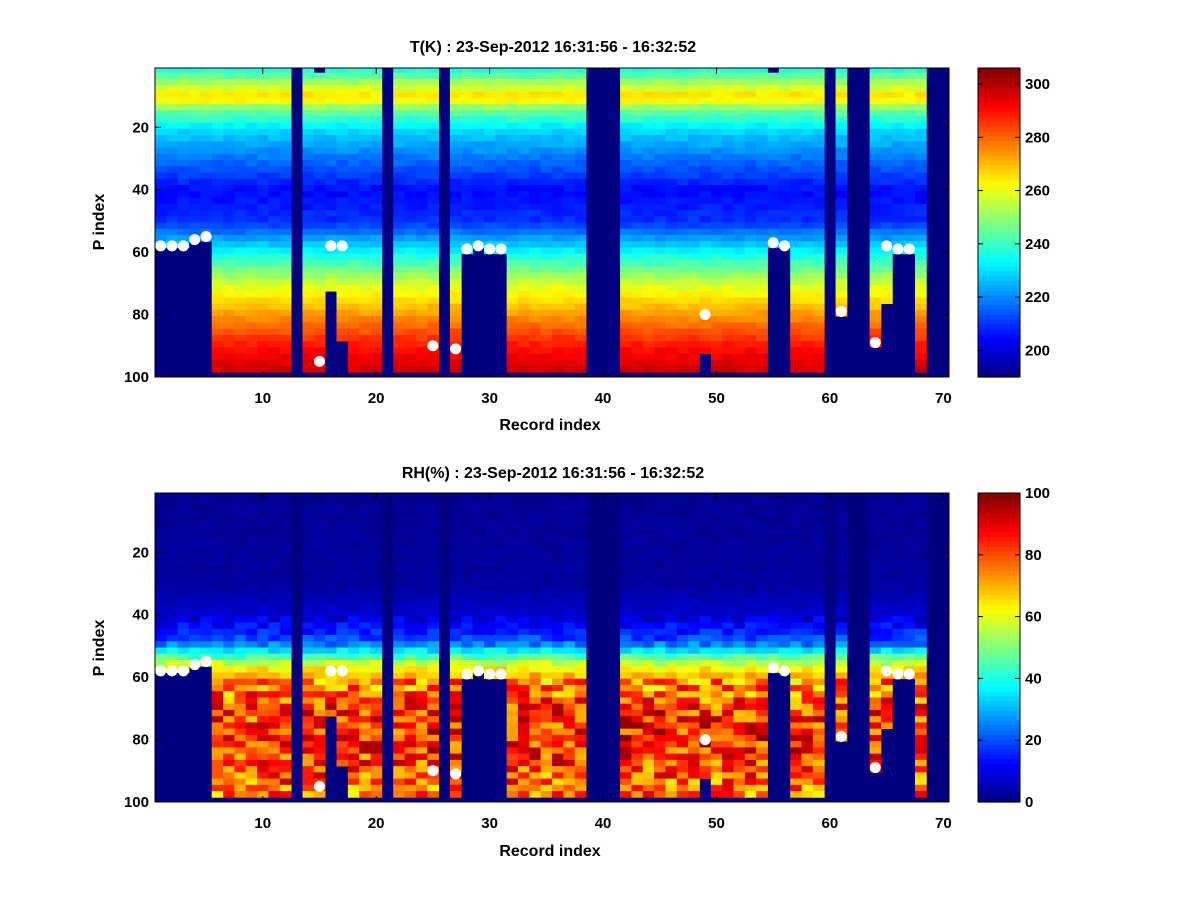 The image size is (1200, 900). I want to click on heatmap-column, so click(319, 222).